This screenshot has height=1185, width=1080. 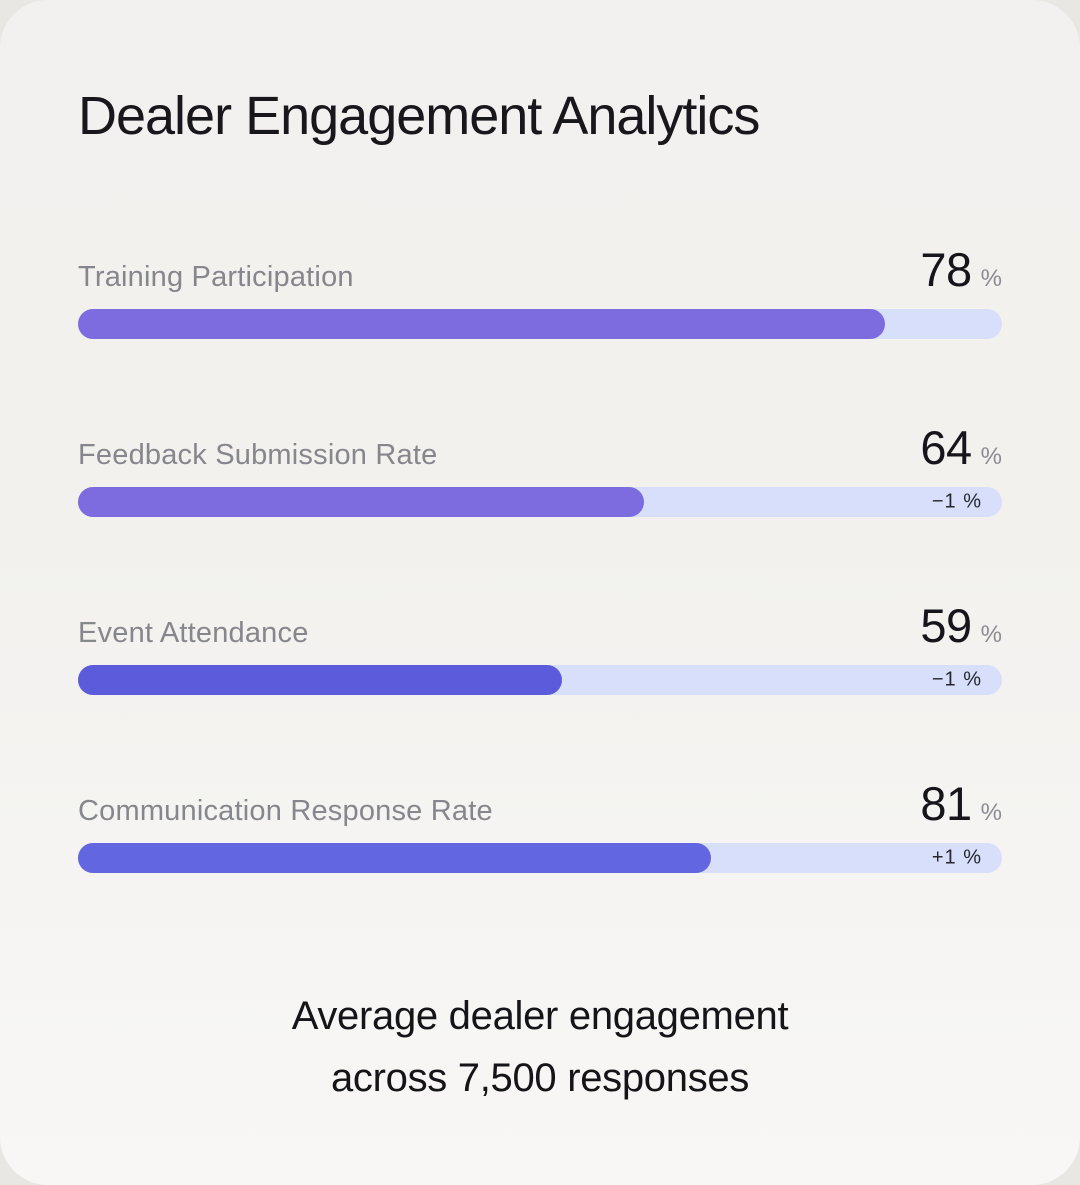 What do you see at coordinates (285, 811) in the screenshot?
I see `metric-label: Communication Response Rate` at bounding box center [285, 811].